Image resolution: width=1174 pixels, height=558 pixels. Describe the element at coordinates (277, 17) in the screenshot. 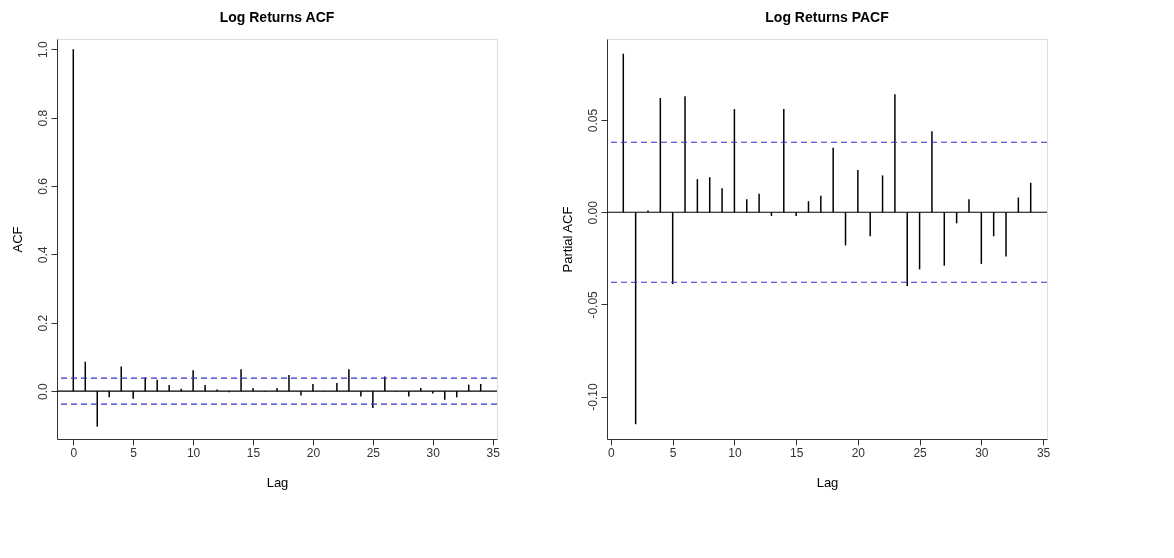

I see `chart-title: Log Returns ACF` at that location.